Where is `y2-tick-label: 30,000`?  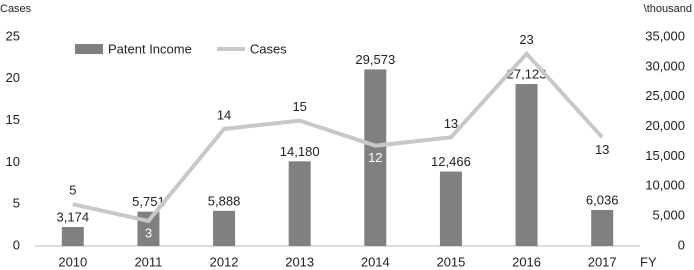 y2-tick-label: 30,000 is located at coordinates (665, 65).